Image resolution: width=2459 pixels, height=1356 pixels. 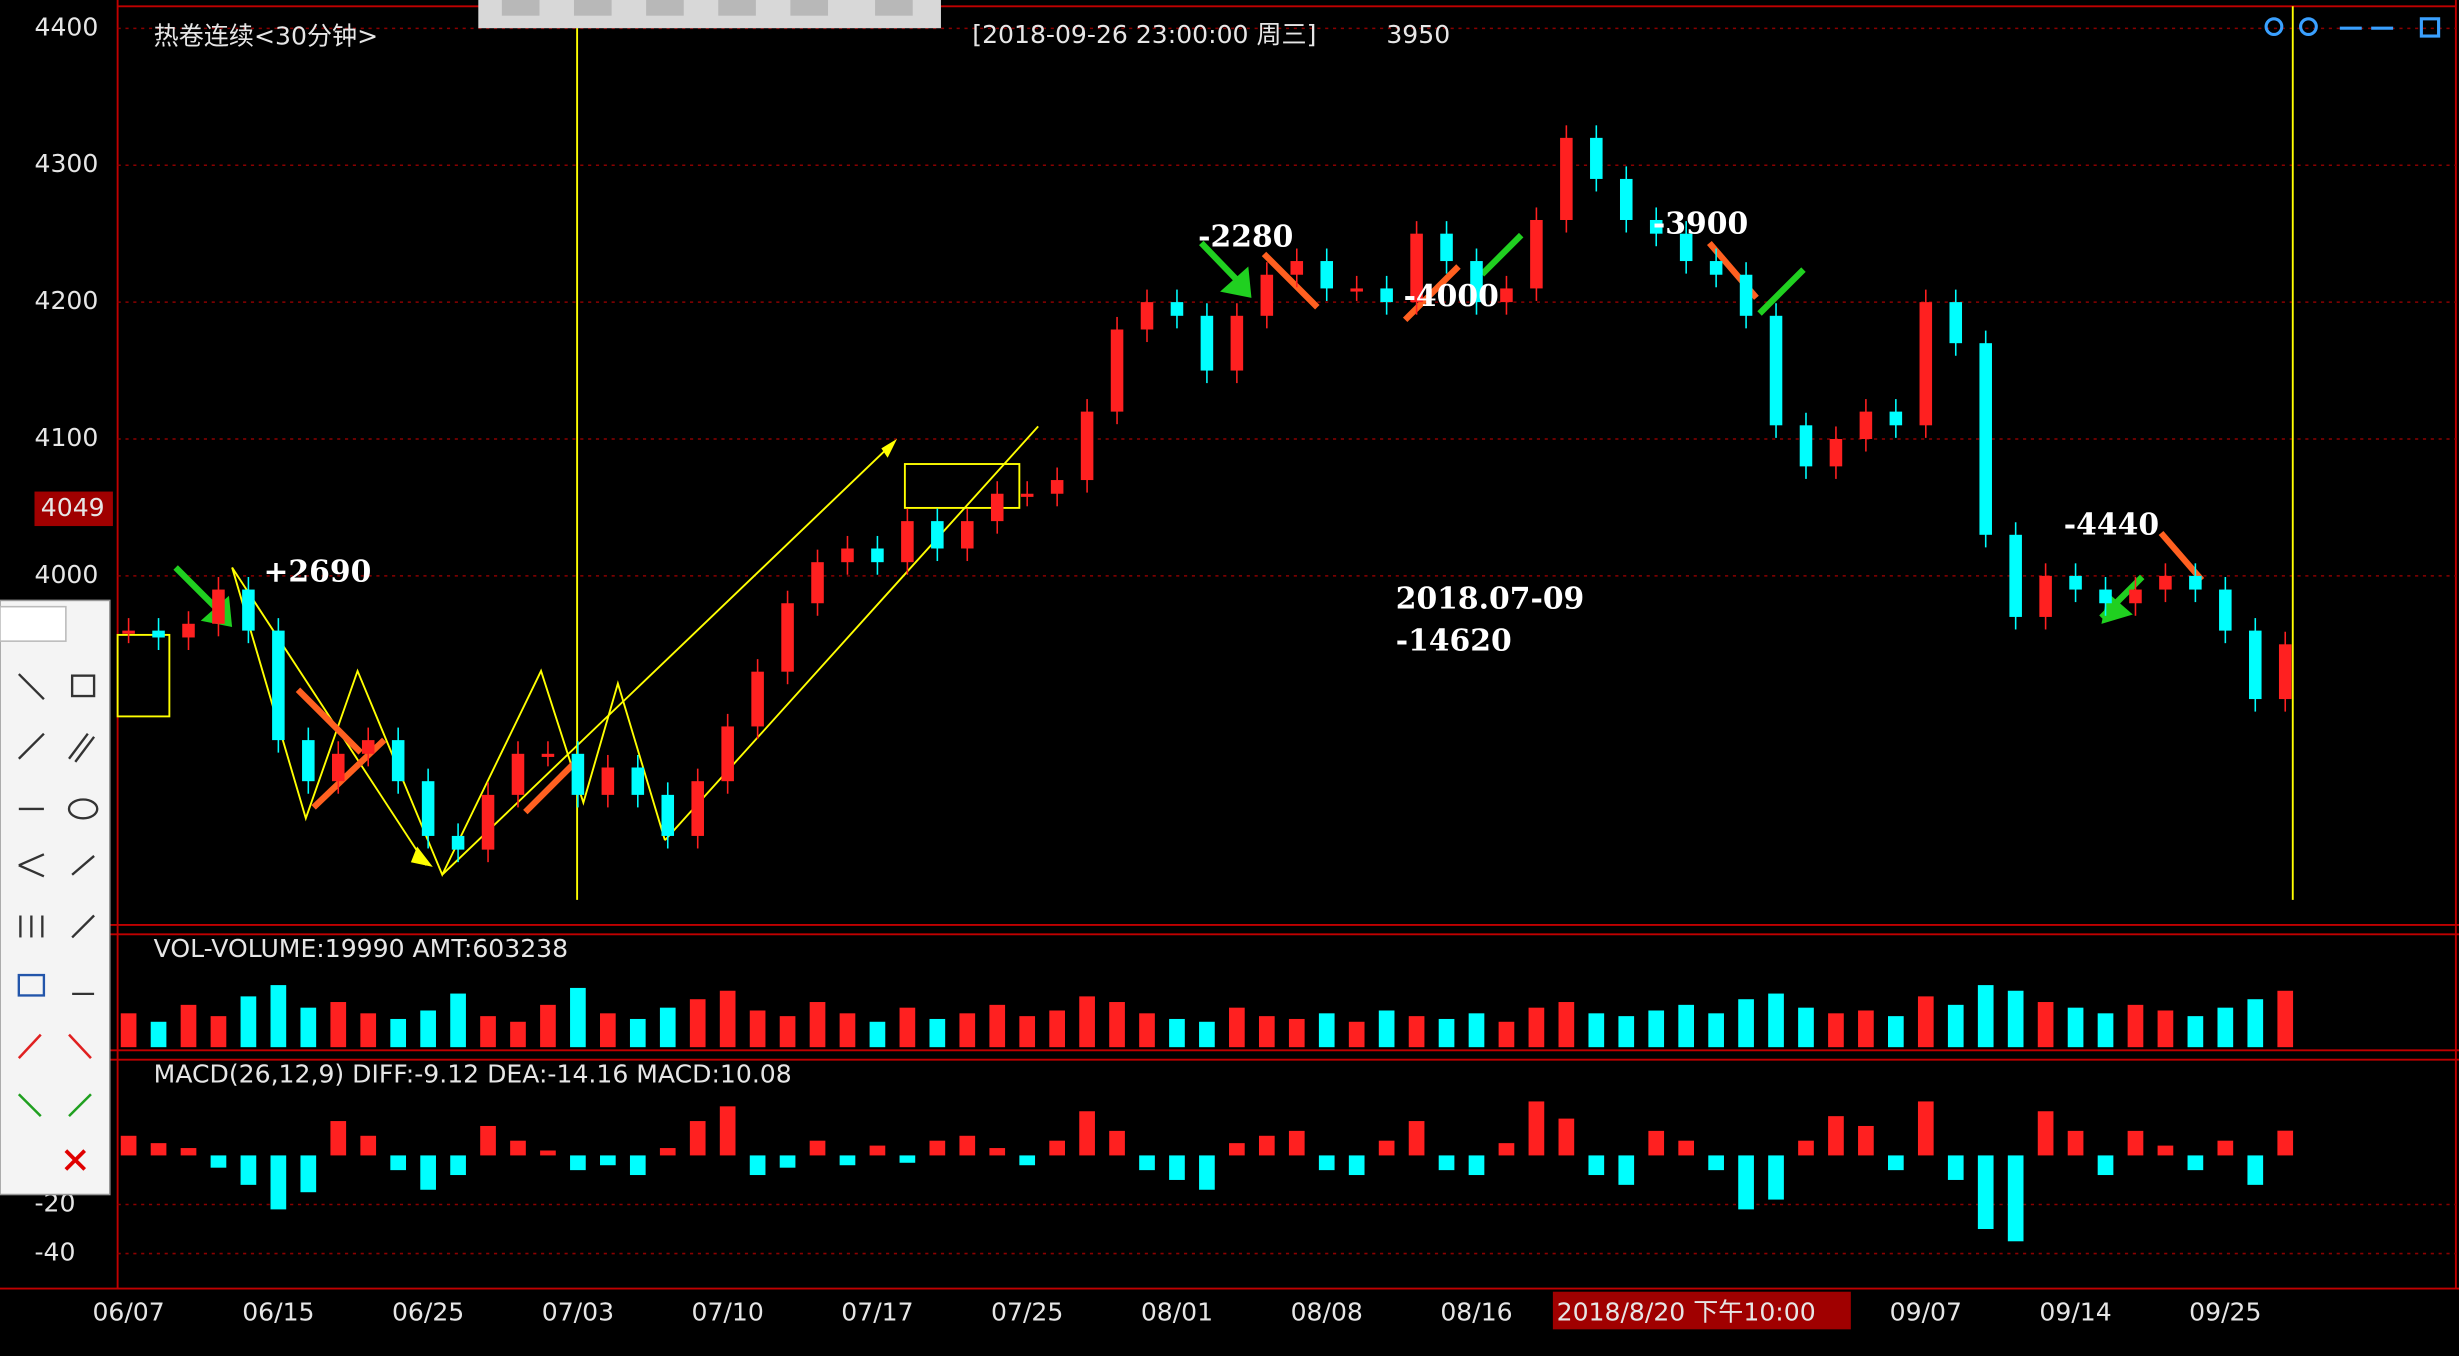 What do you see at coordinates (1451, 296) in the screenshot?
I see `annotation: -4000` at bounding box center [1451, 296].